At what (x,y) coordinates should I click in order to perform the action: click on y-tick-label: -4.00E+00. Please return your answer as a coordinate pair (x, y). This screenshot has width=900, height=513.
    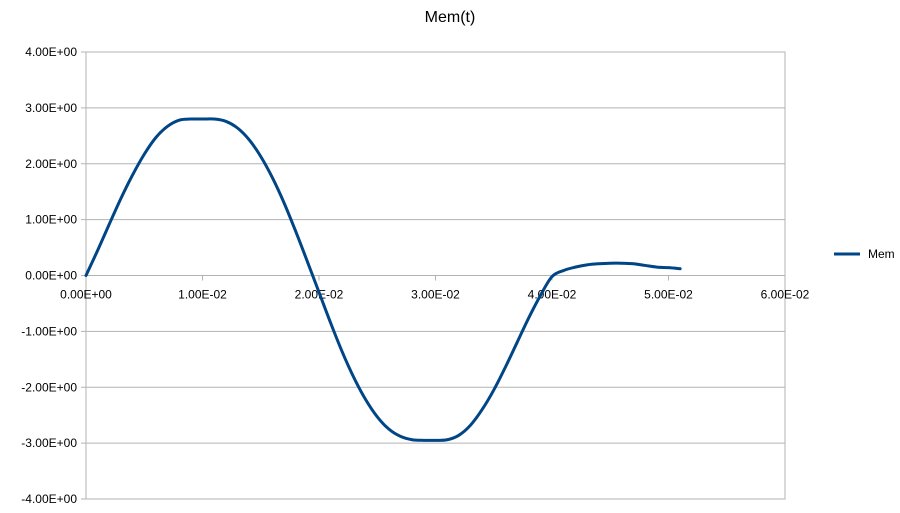
    Looking at the image, I should click on (49, 499).